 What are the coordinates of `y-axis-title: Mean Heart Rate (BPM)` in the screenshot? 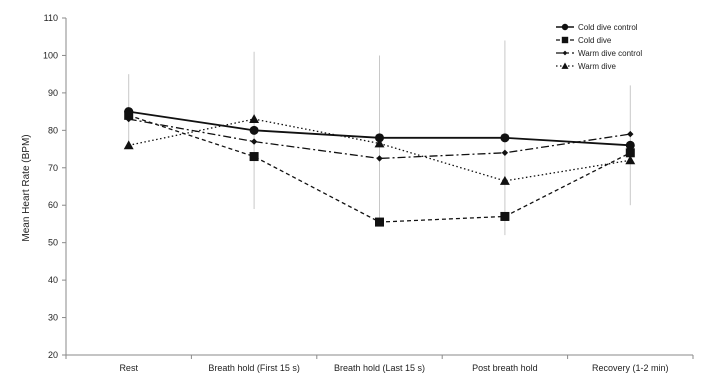 It's located at (26, 187).